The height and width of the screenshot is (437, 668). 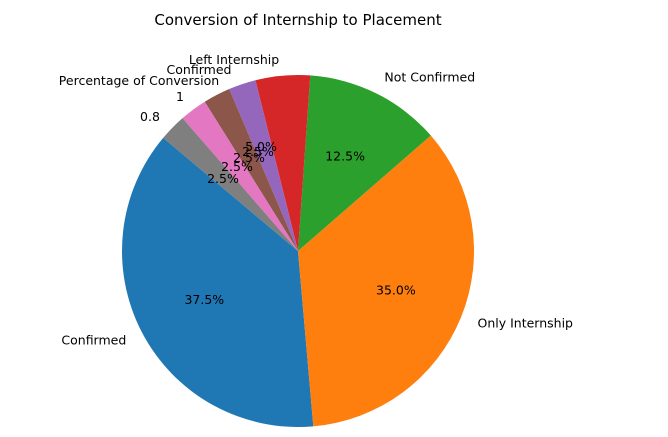 What do you see at coordinates (396, 290) in the screenshot?
I see `slice-percent: 35.0%` at bounding box center [396, 290].